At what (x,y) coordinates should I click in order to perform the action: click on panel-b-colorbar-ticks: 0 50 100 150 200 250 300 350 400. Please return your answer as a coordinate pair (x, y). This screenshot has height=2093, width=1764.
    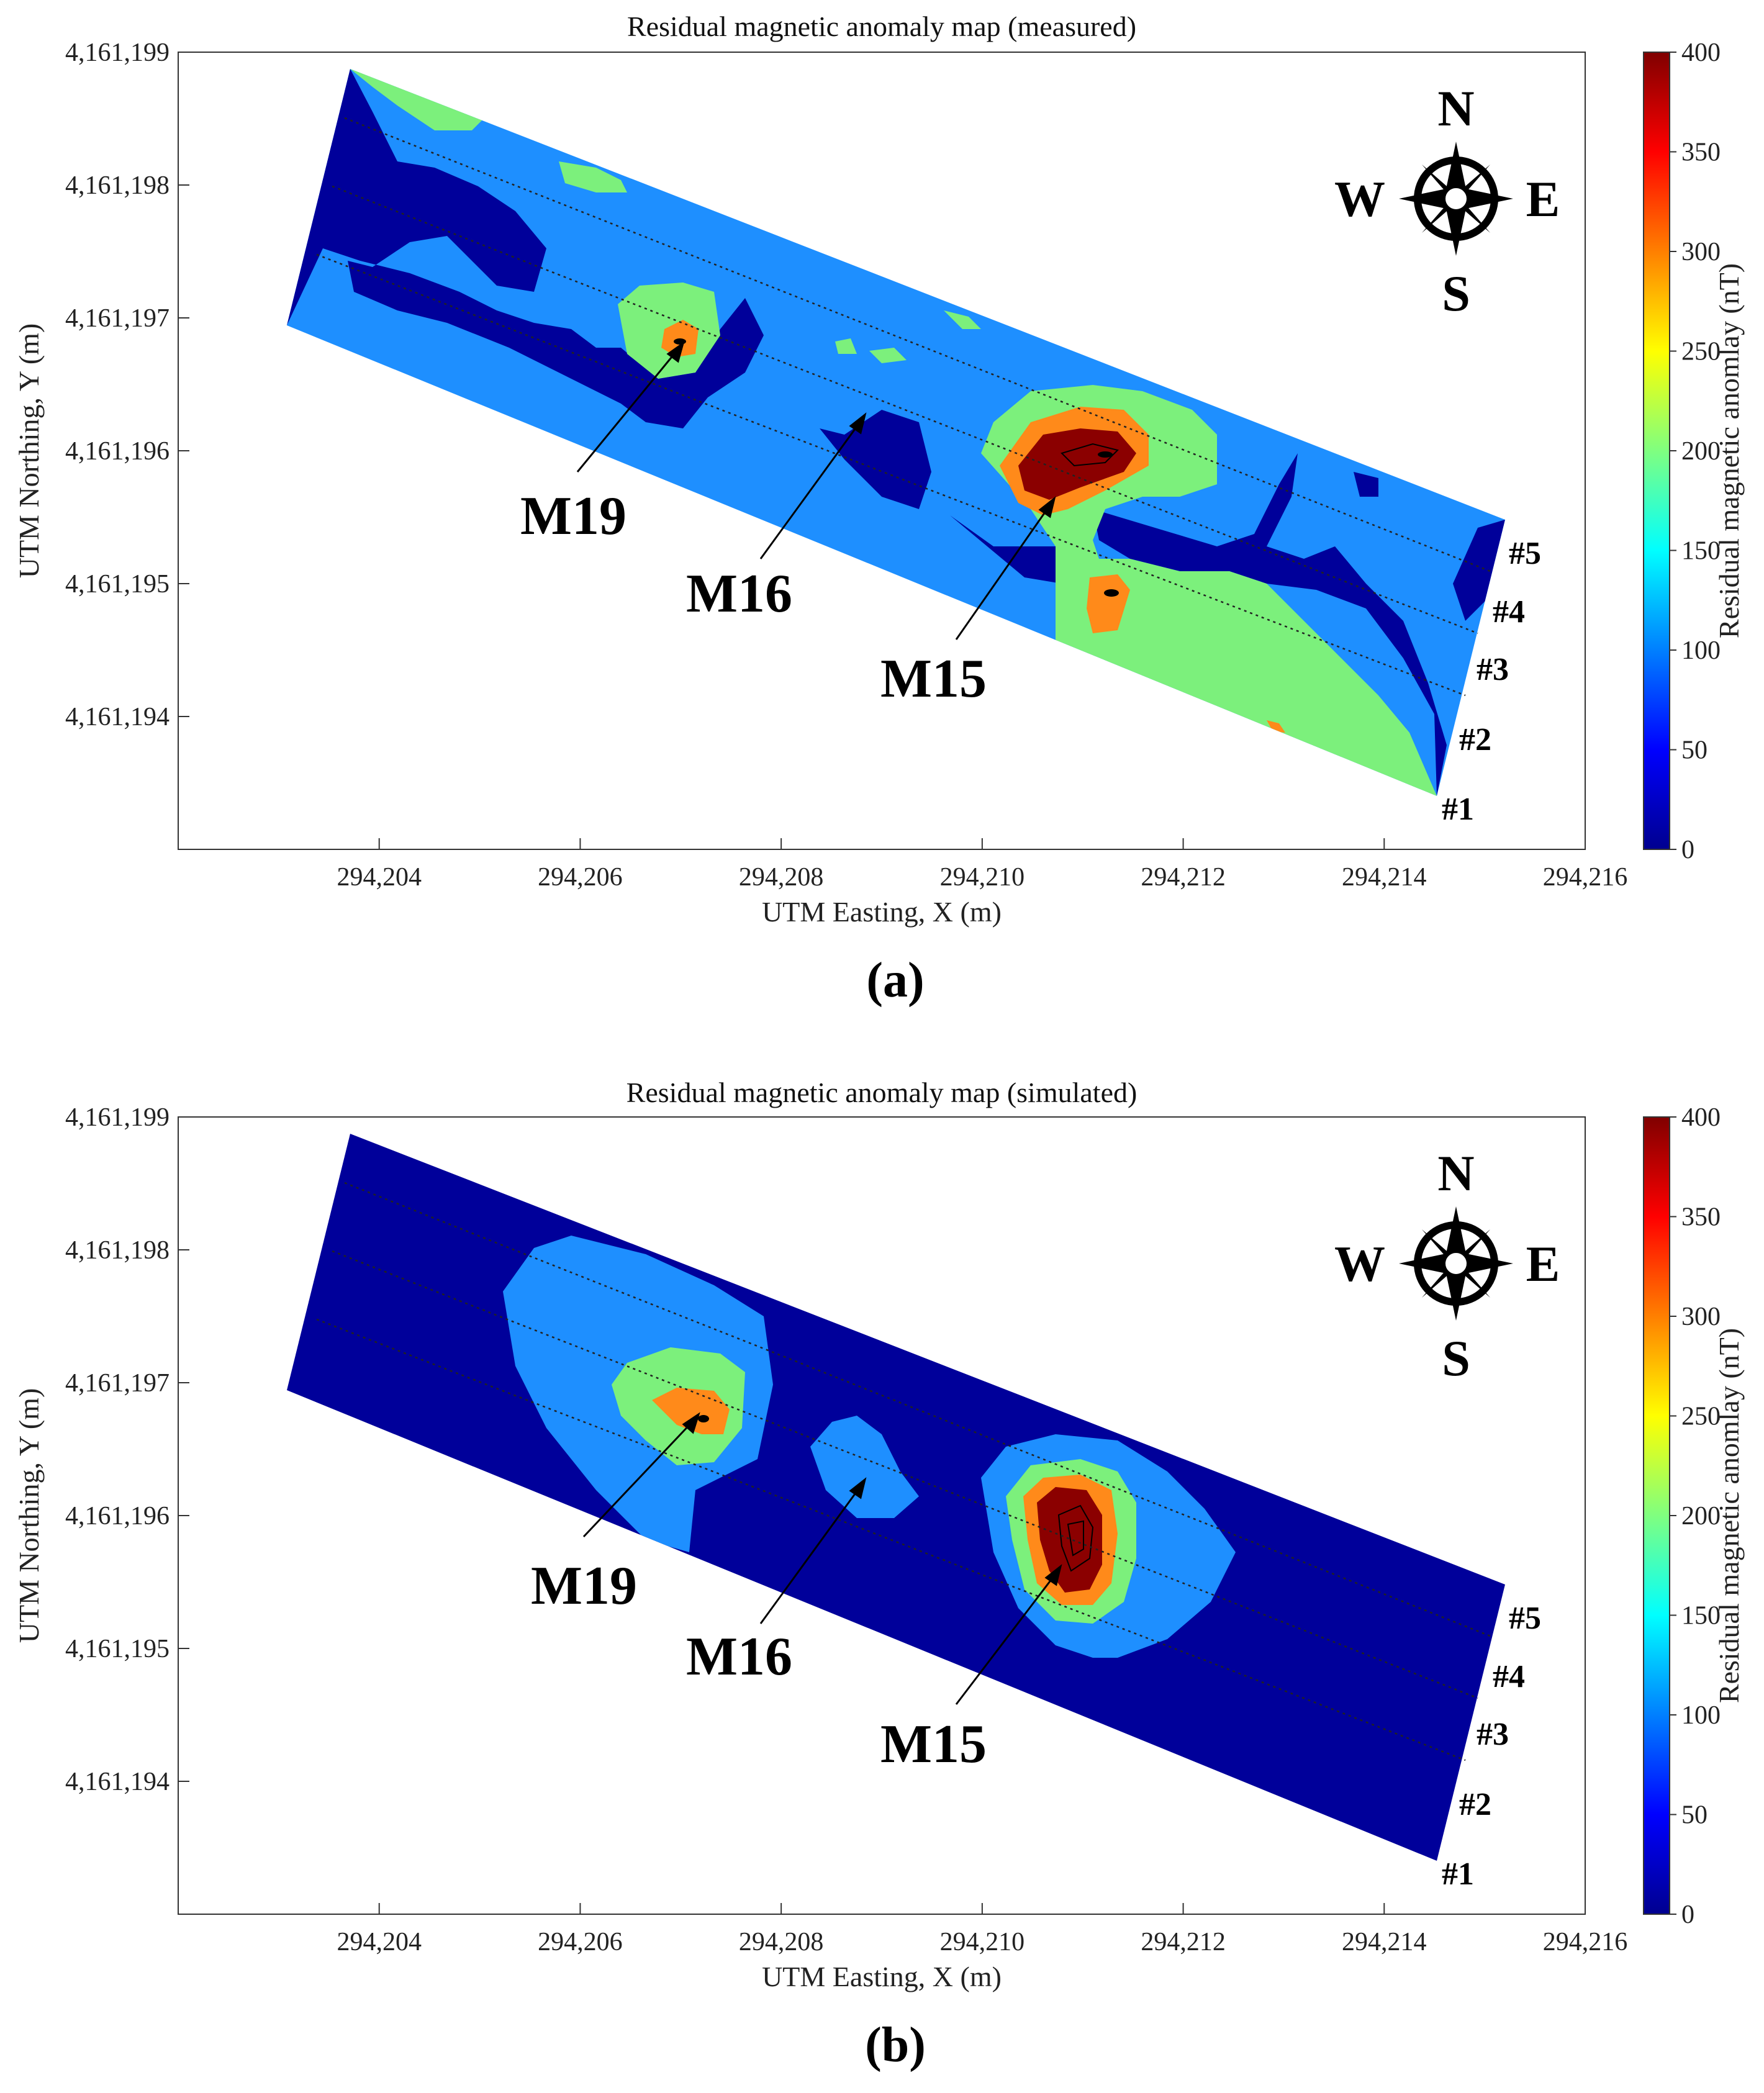
    Looking at the image, I should click on (1695, 1516).